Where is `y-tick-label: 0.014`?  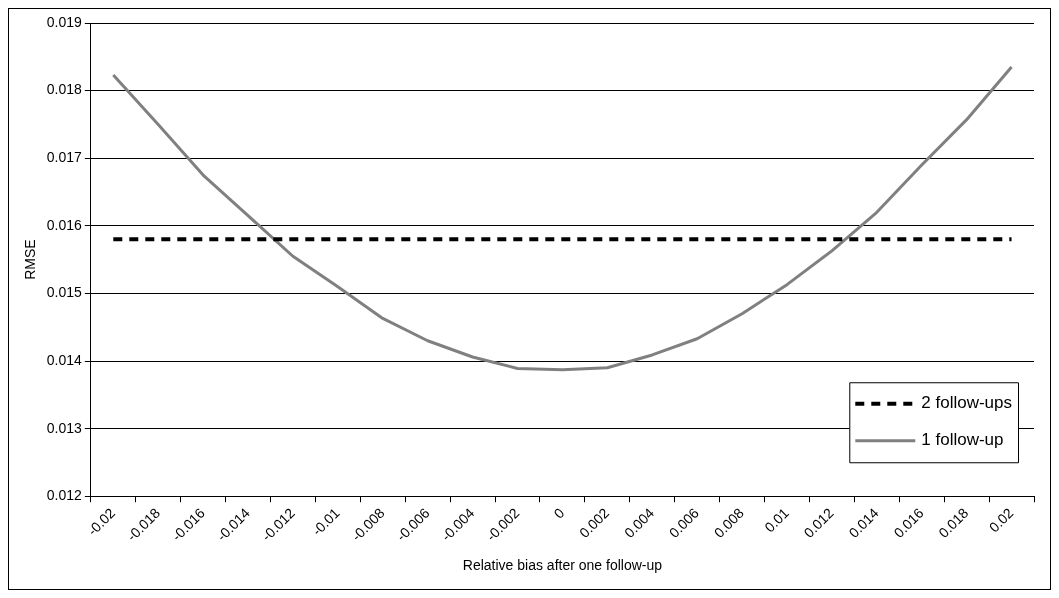 y-tick-label: 0.014 is located at coordinates (64, 359).